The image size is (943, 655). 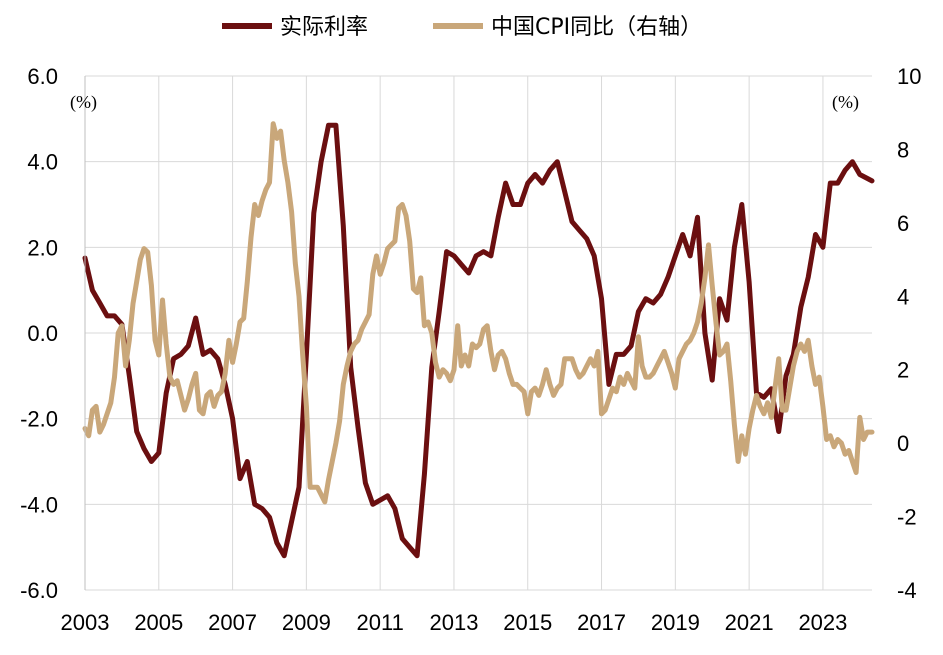 What do you see at coordinates (453, 622) in the screenshot?
I see `x-tick-label: 2013` at bounding box center [453, 622].